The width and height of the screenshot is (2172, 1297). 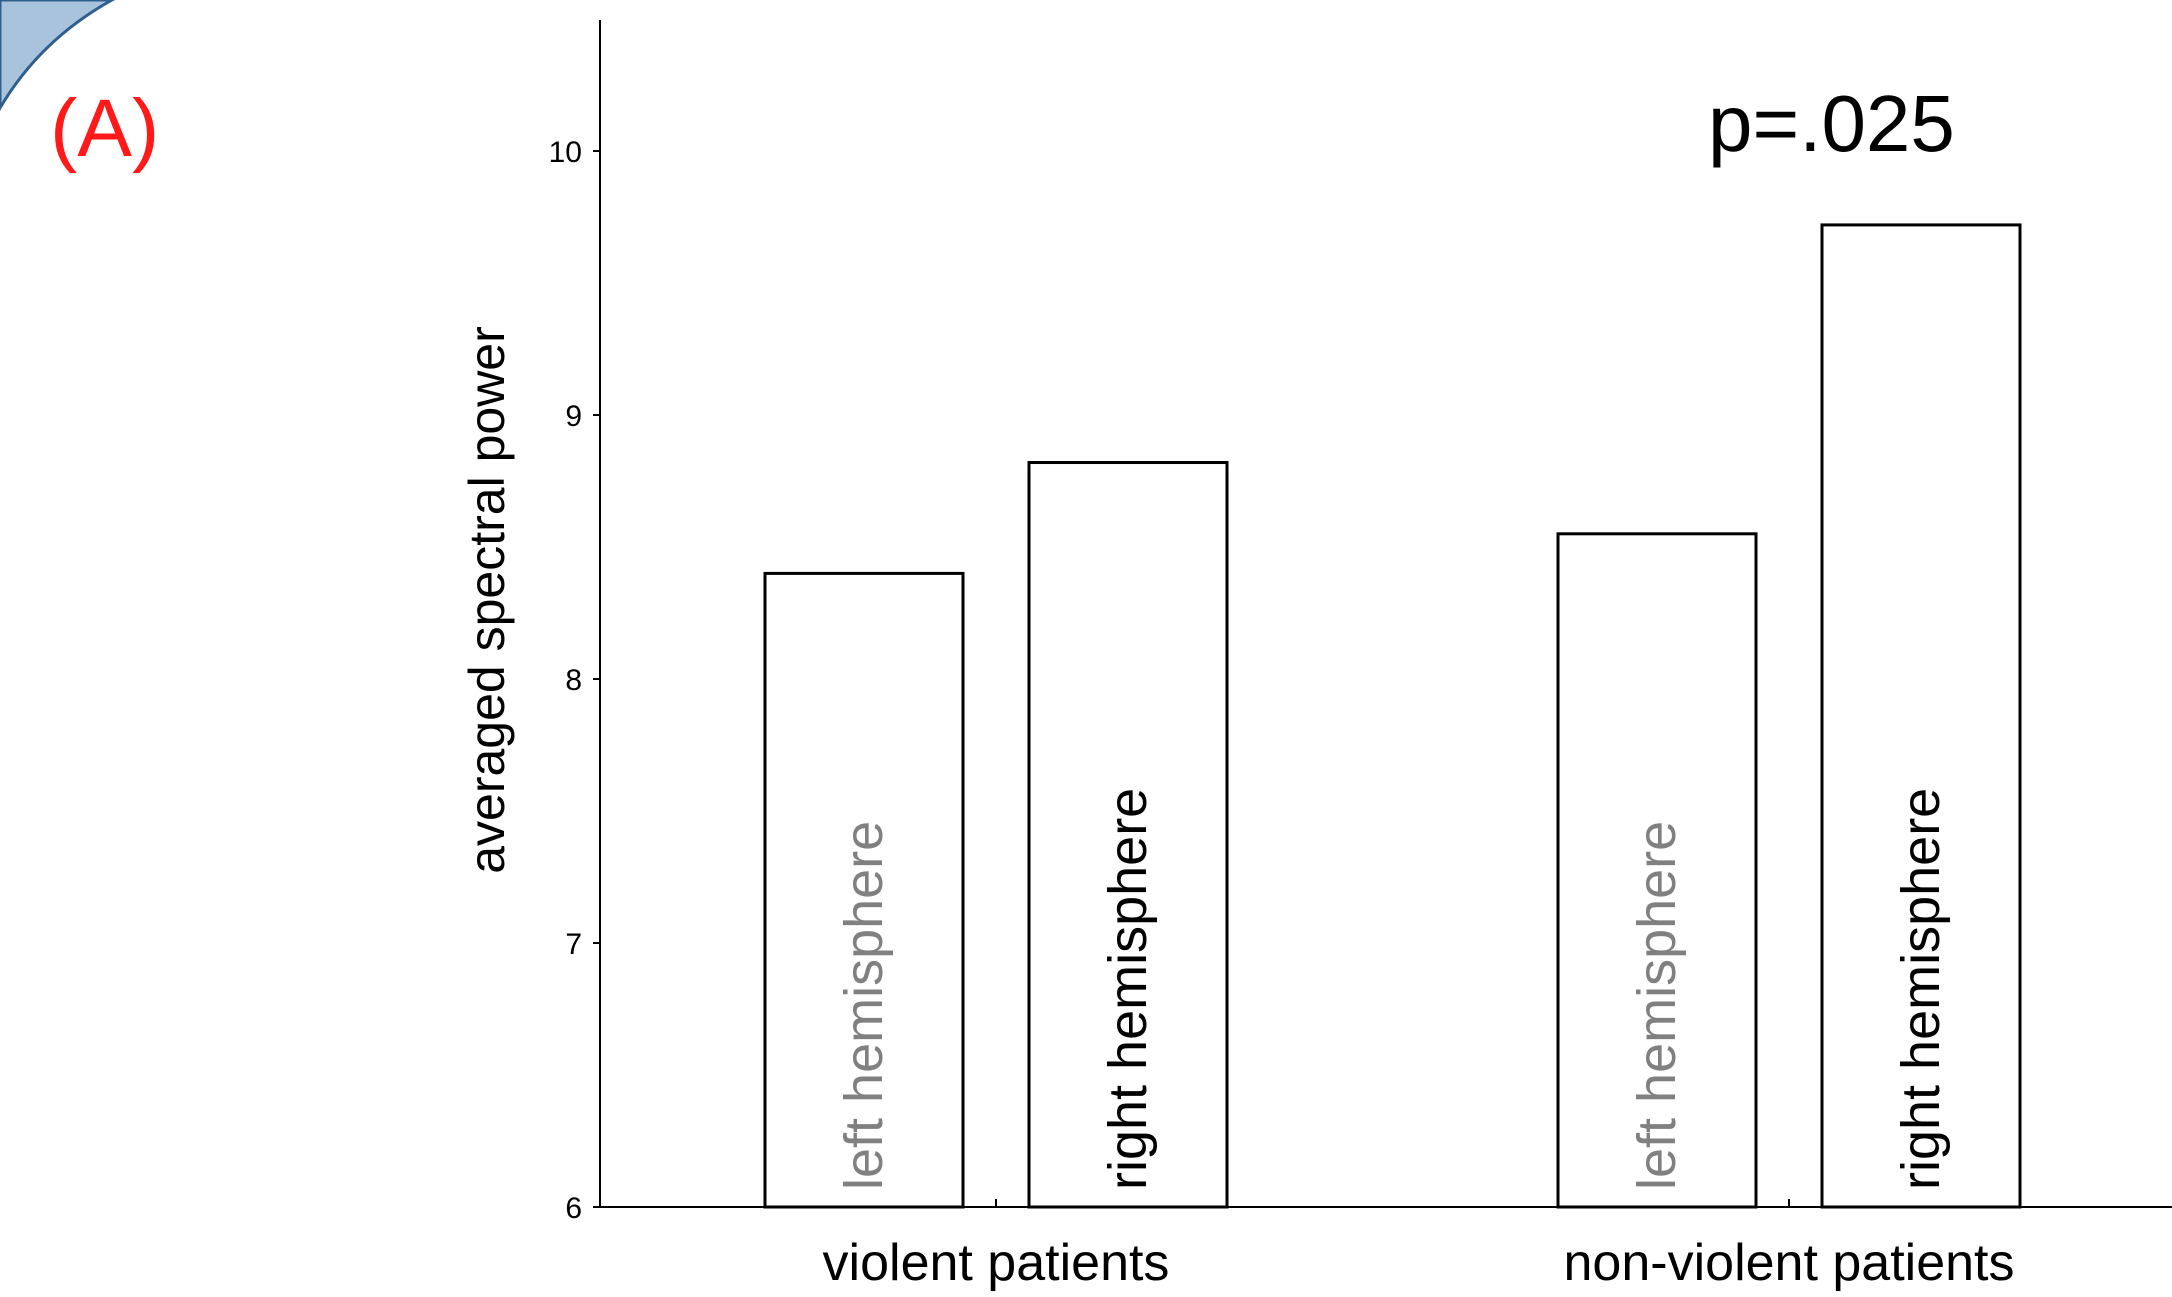 What do you see at coordinates (573, 1208) in the screenshot?
I see `y-tick-label: 6` at bounding box center [573, 1208].